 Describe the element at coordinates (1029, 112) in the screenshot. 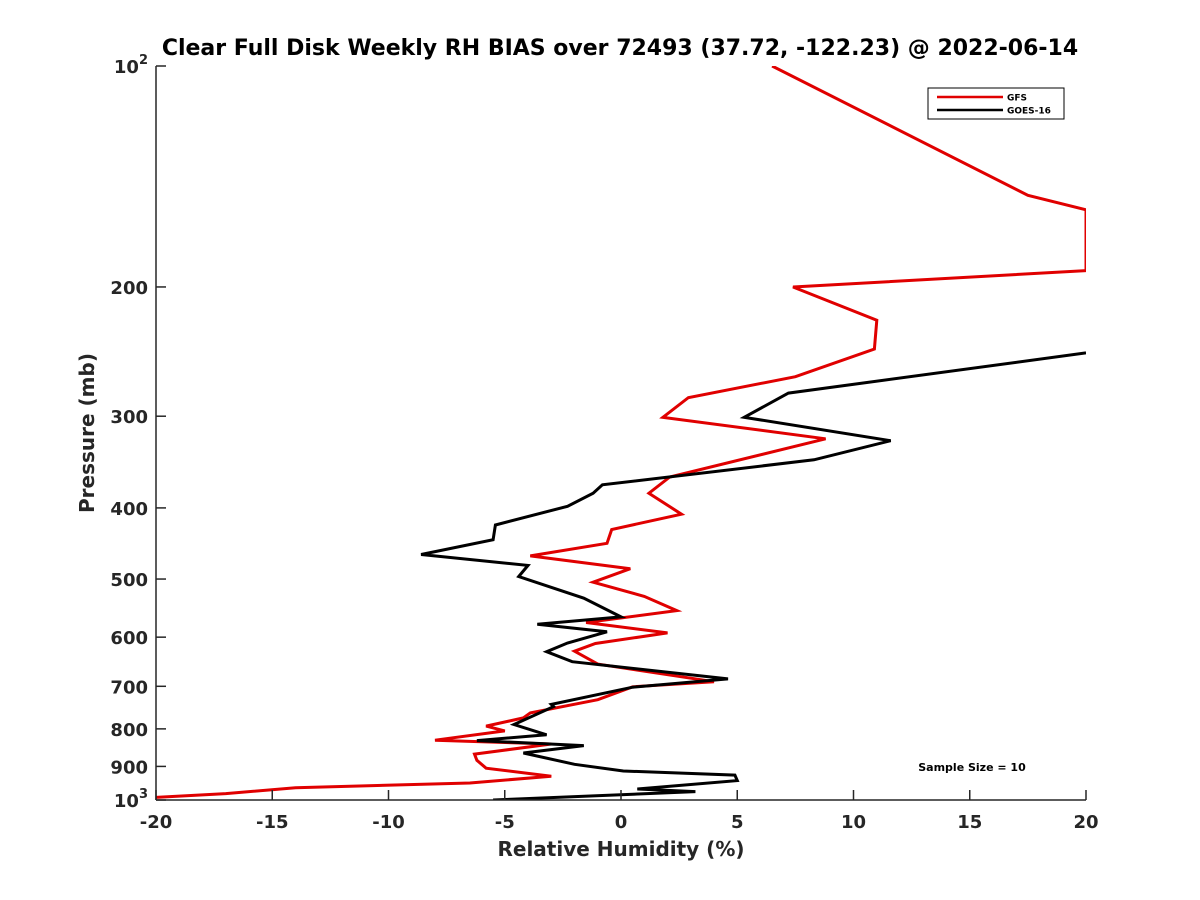

I see `legend-label-goes16: GOES-16` at that location.